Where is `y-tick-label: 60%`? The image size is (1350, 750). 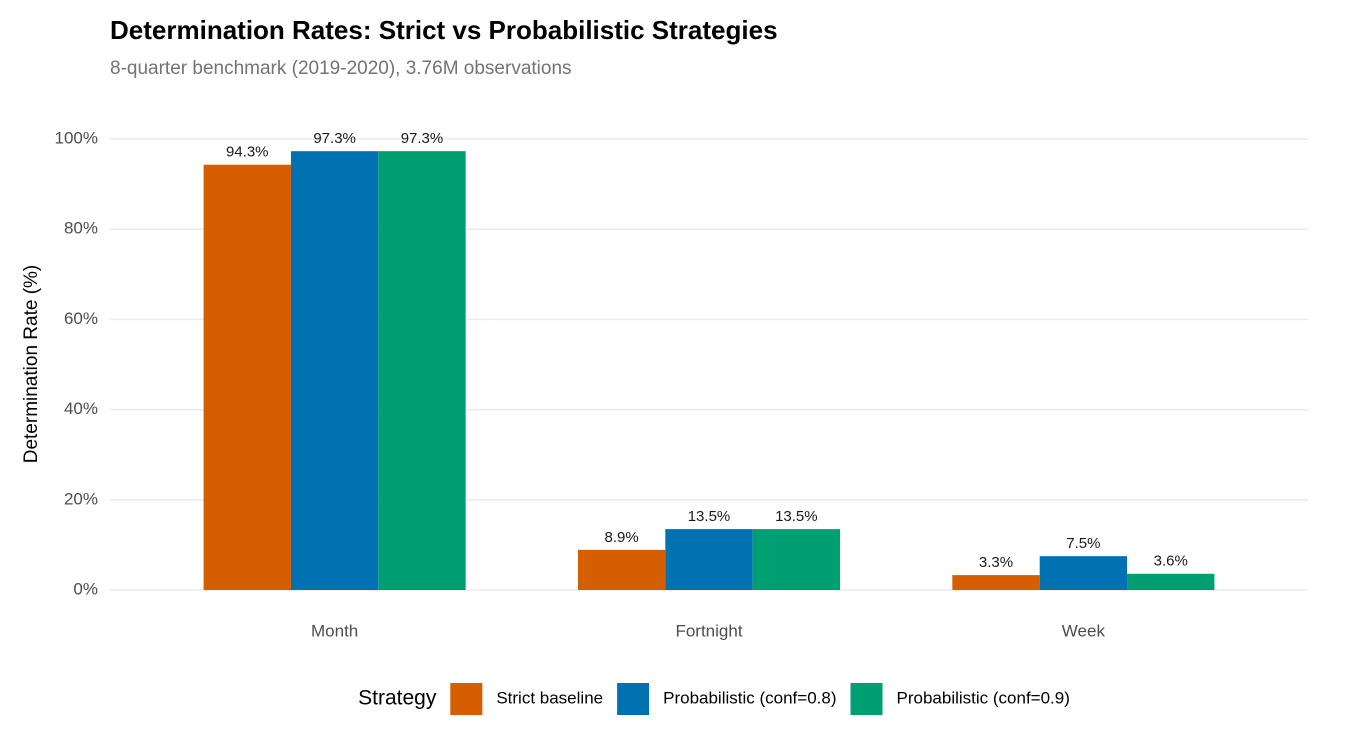
y-tick-label: 60% is located at coordinates (81, 318).